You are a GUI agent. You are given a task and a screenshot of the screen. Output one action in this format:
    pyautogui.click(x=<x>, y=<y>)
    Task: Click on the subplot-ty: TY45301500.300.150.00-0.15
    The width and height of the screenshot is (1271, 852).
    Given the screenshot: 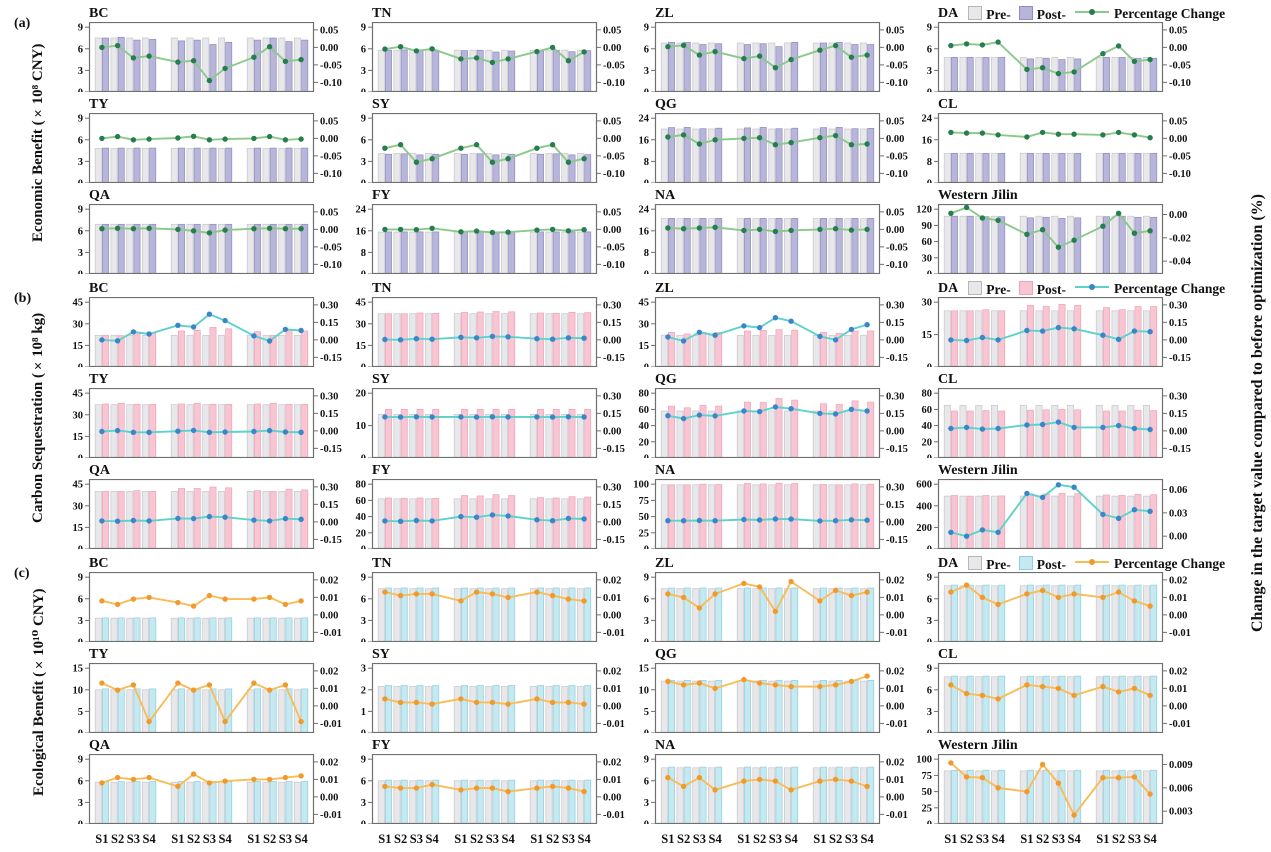 What is the action you would take?
    pyautogui.click(x=203, y=418)
    